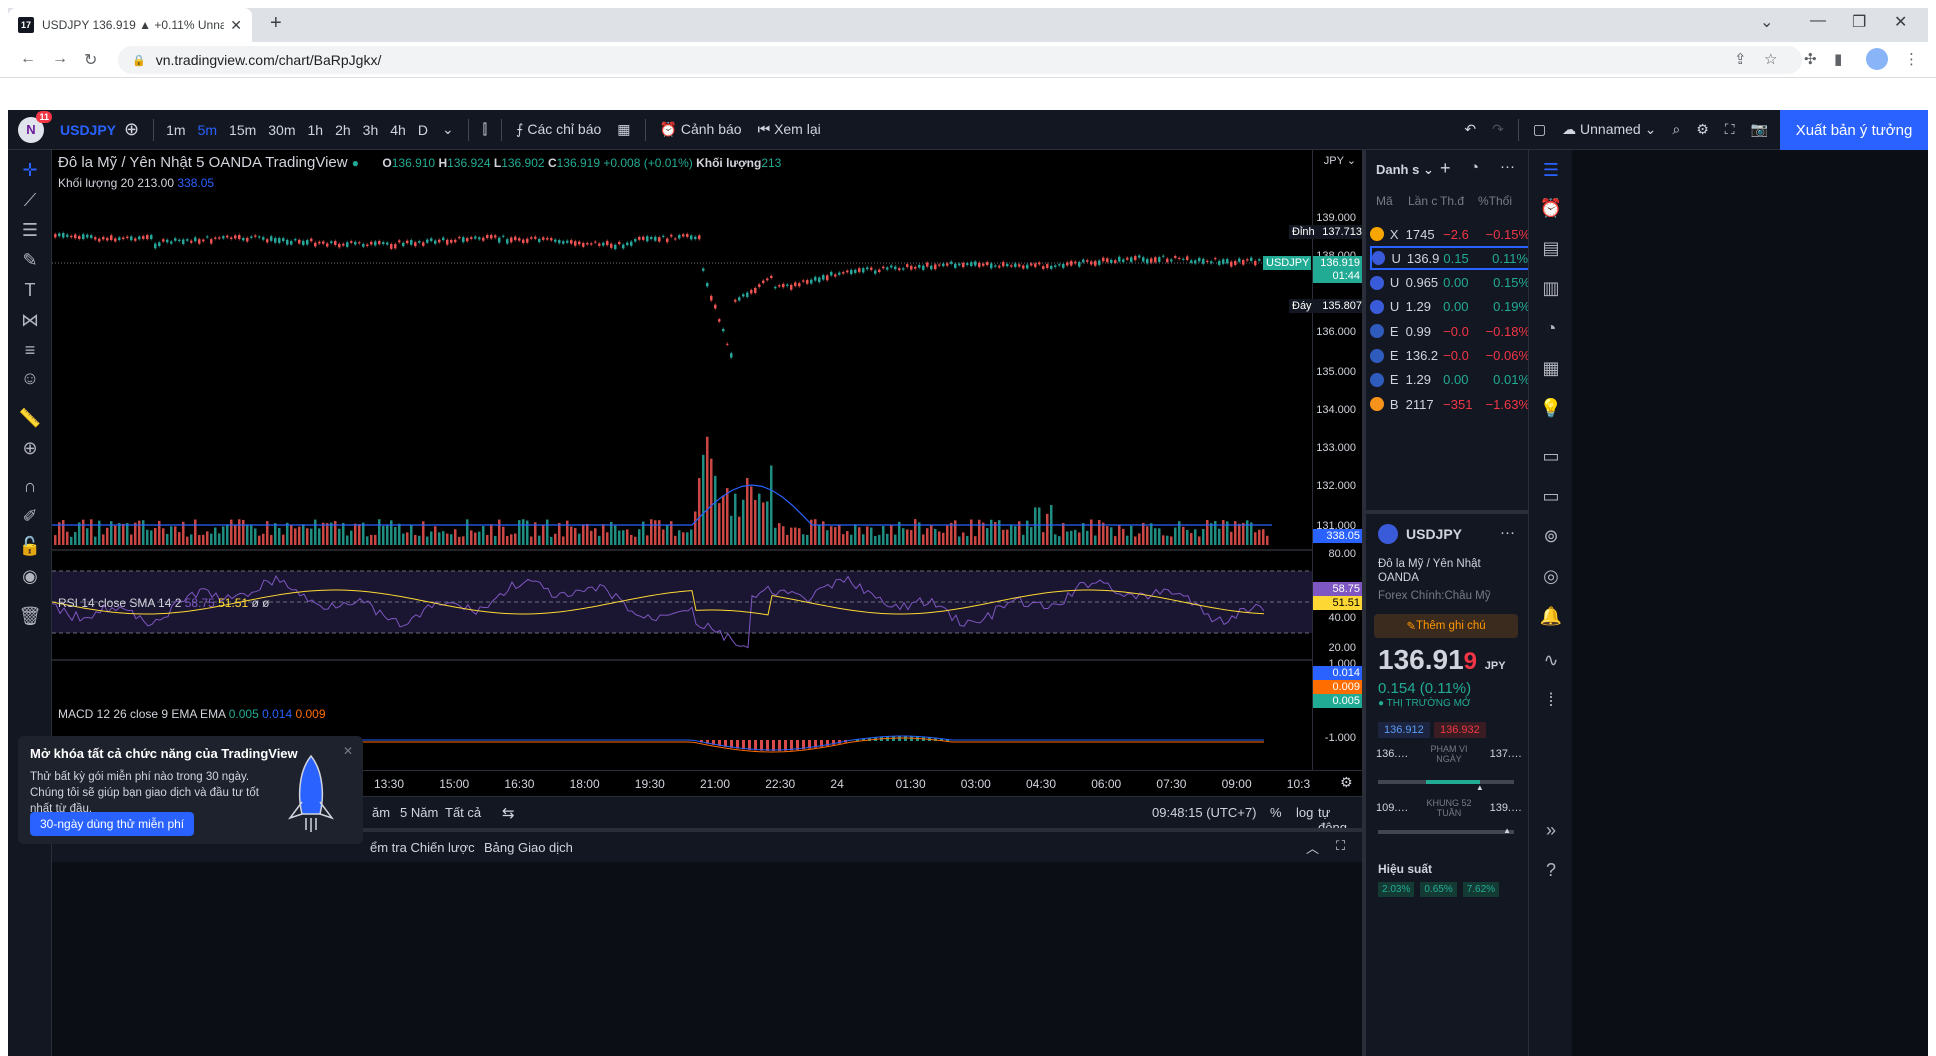  I want to click on add-symbol-icon: +, so click(1445, 168).